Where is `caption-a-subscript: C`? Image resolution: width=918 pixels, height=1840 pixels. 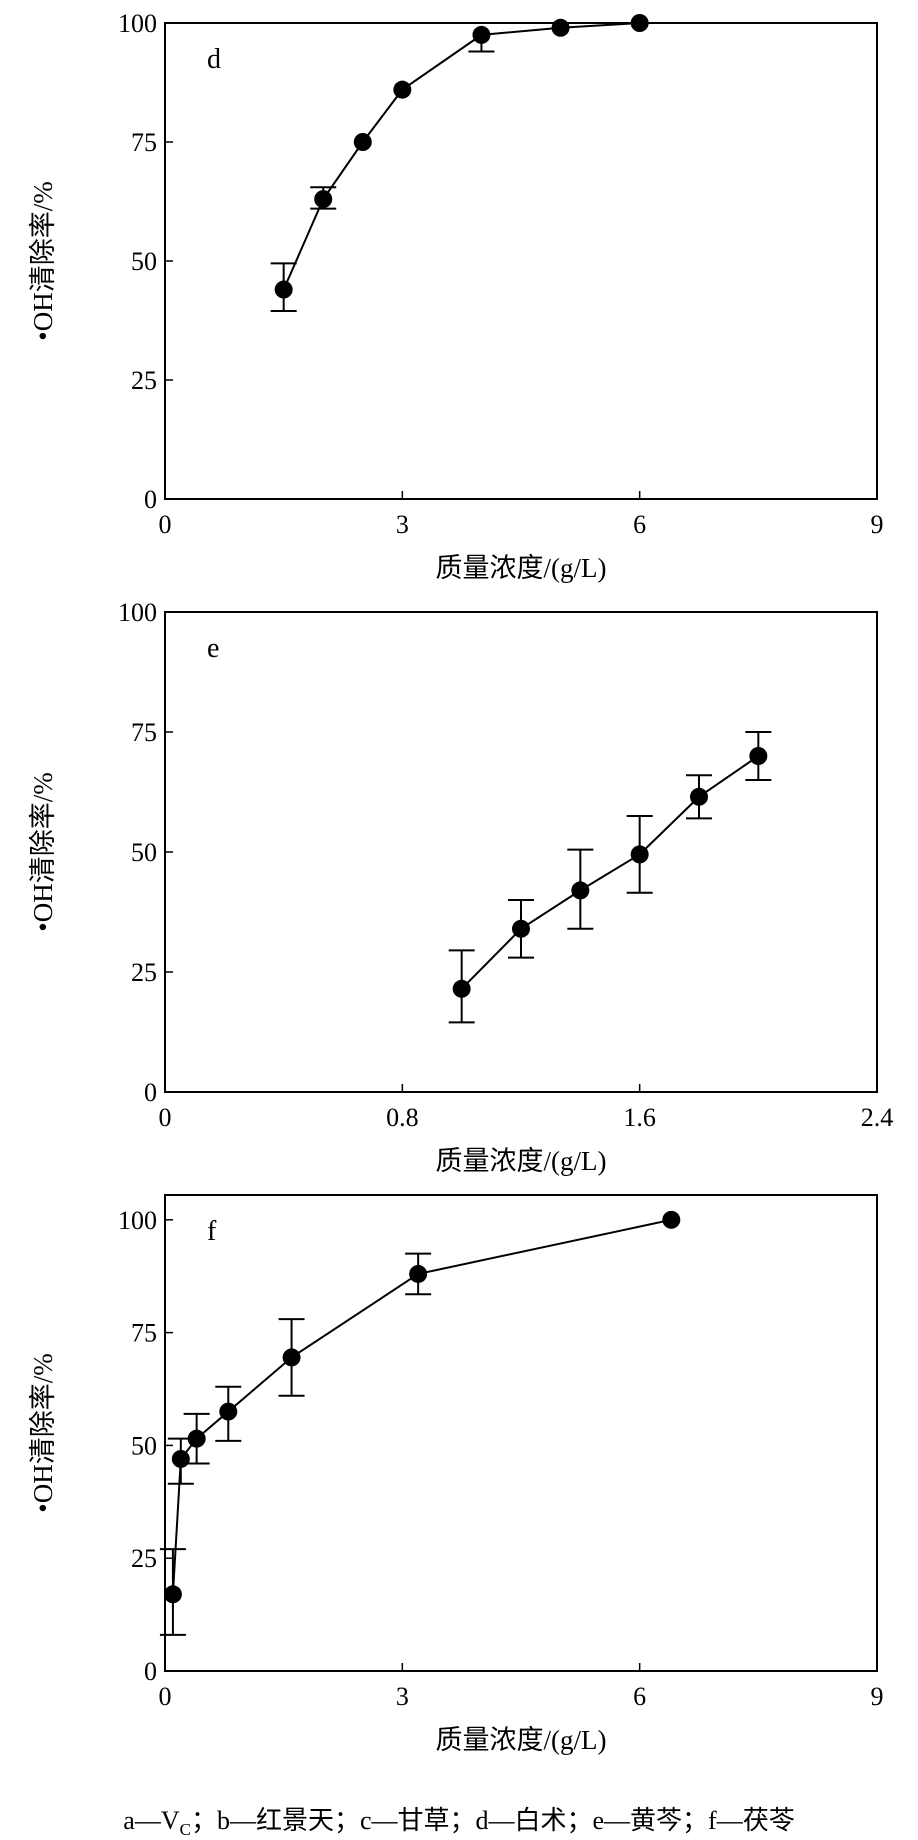
caption-a-subscript: C is located at coordinates (185, 1830).